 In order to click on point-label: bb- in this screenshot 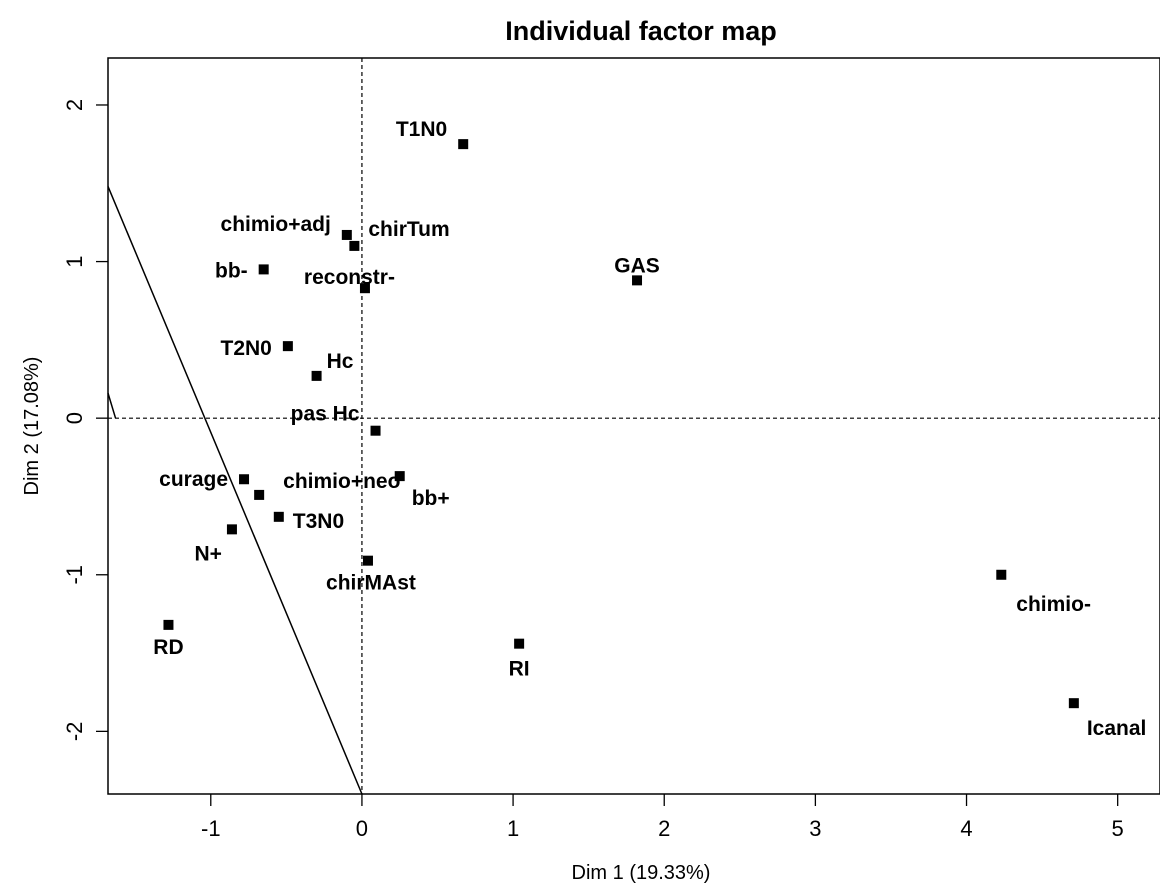, I will do `click(231, 270)`.